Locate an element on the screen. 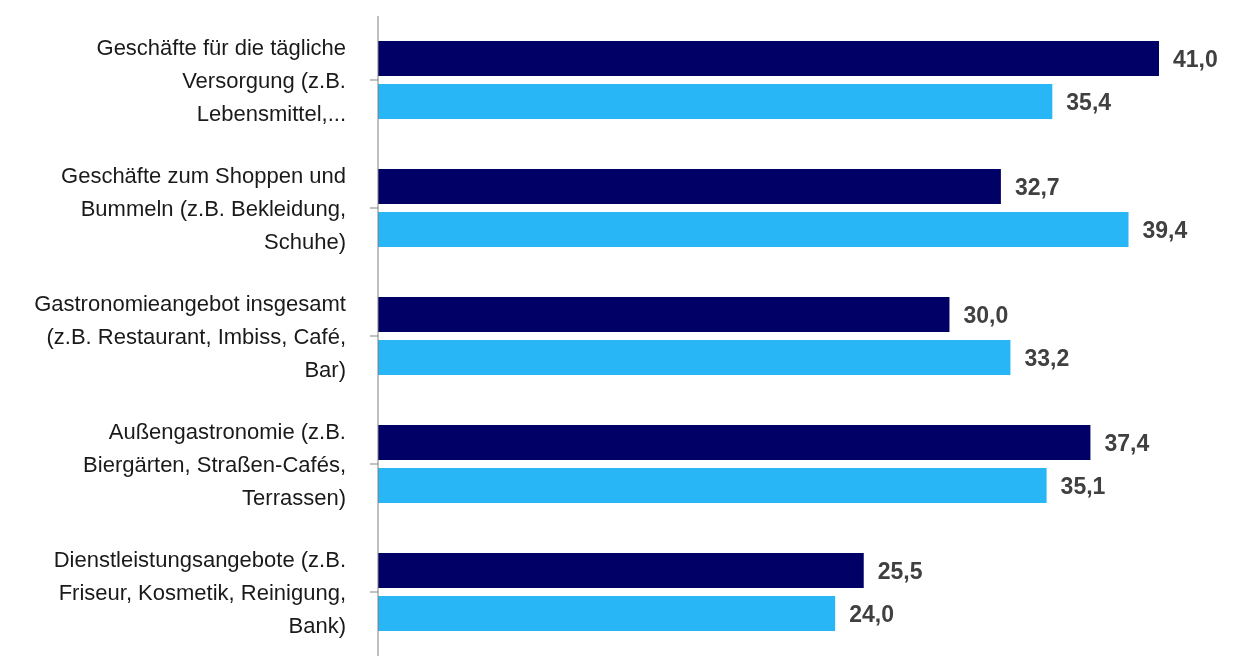 Image resolution: width=1237 pixels, height=664 pixels. data-label: 41,0 is located at coordinates (1195, 58).